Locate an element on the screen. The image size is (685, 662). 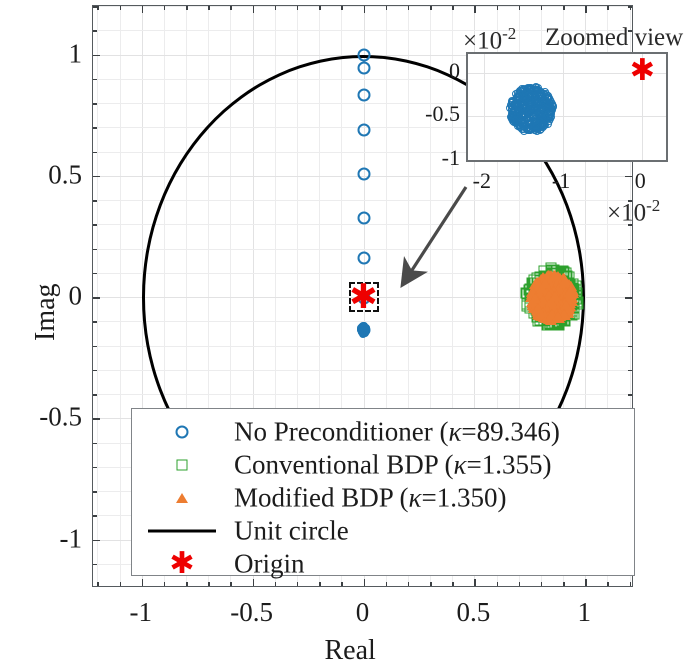
zoom-region-box is located at coordinates (363, 297).